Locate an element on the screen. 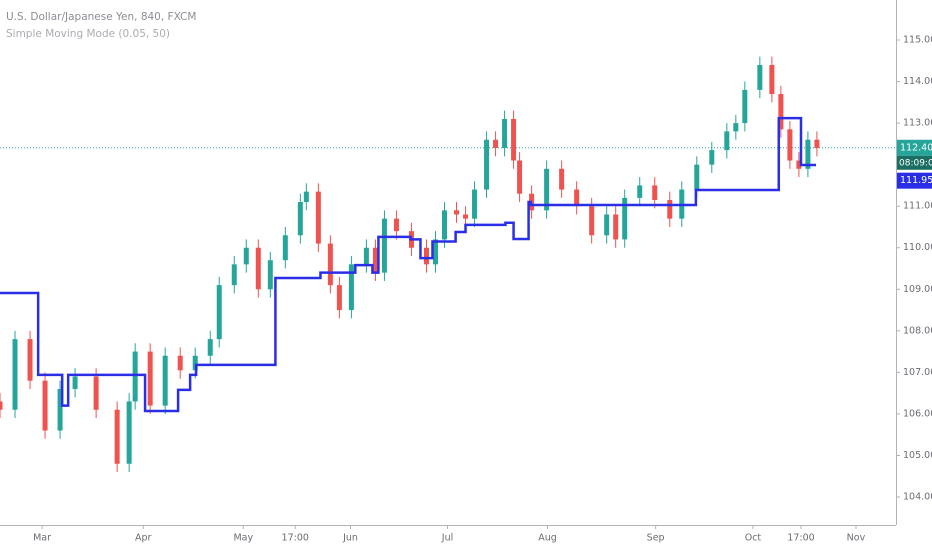  x-tick-label: Nov is located at coordinates (856, 538).